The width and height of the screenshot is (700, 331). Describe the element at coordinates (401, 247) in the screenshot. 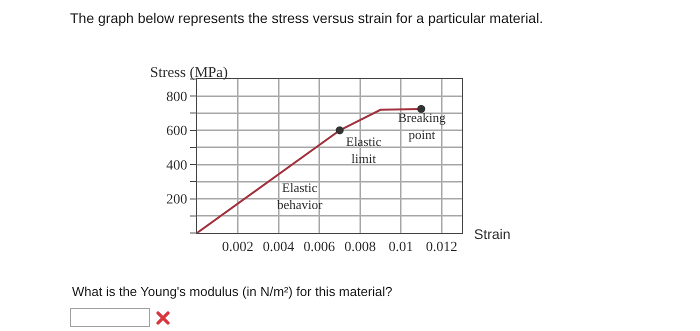

I see `x-tick-label: 0.01` at that location.